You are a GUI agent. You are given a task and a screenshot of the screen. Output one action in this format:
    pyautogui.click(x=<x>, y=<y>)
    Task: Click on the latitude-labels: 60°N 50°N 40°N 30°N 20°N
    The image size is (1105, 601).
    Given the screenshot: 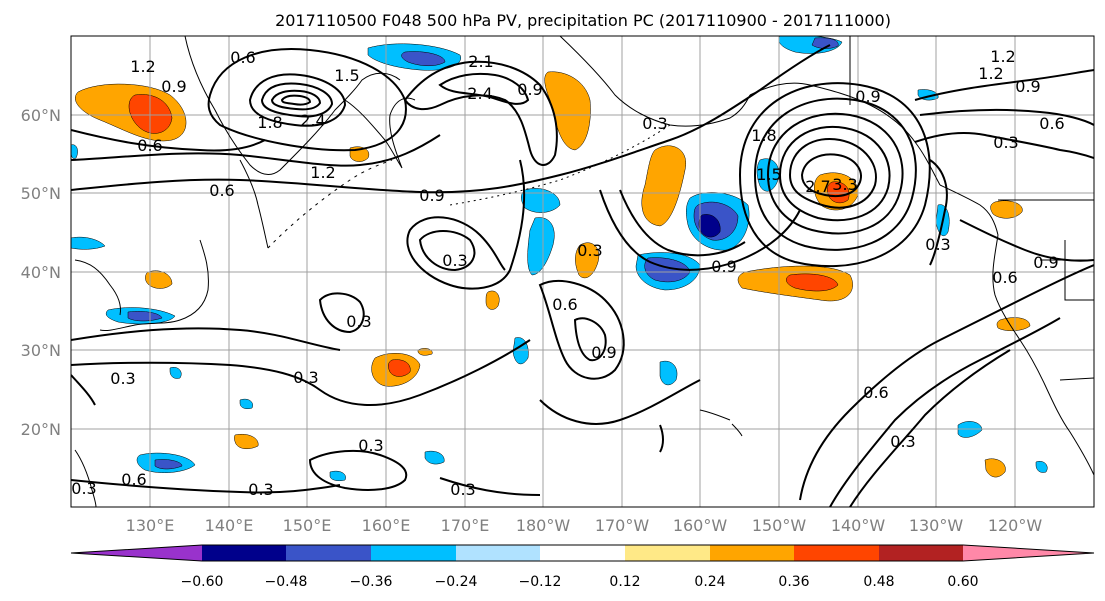 What is the action you would take?
    pyautogui.click(x=41, y=272)
    